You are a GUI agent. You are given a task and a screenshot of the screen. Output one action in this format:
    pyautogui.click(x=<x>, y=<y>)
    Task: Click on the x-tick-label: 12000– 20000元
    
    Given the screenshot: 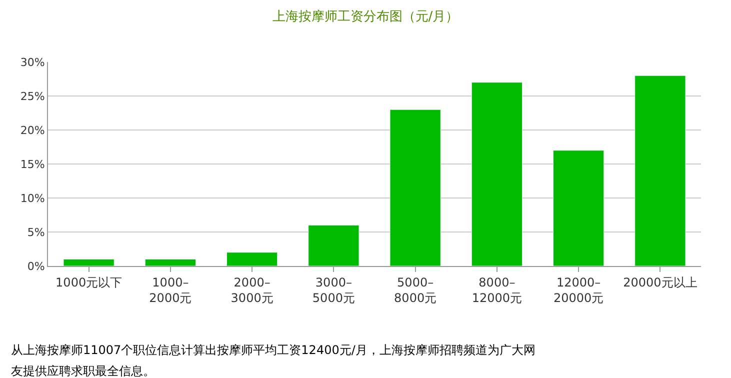 What is the action you would take?
    pyautogui.click(x=578, y=290)
    